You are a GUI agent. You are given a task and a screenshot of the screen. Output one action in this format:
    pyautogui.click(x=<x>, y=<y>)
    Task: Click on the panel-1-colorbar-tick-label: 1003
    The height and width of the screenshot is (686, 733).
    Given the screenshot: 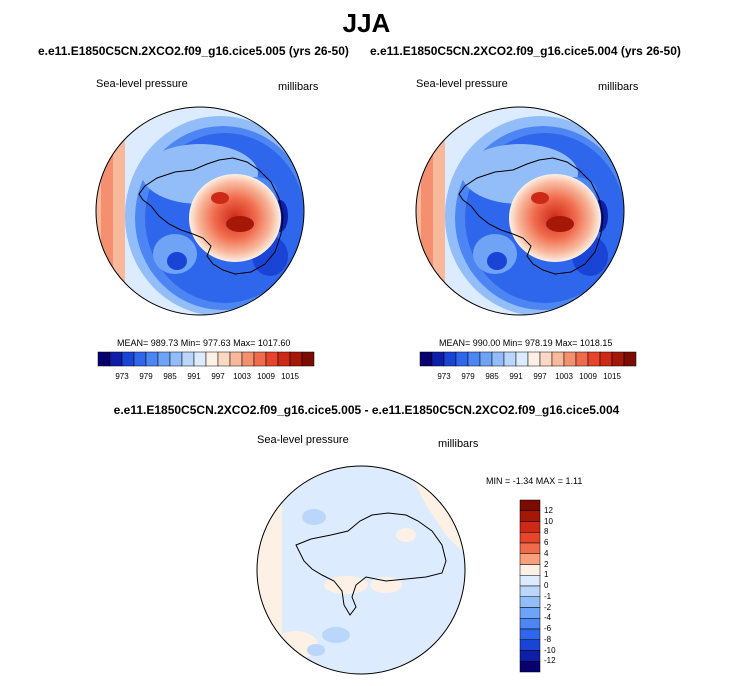 What is the action you would take?
    pyautogui.click(x=242, y=376)
    